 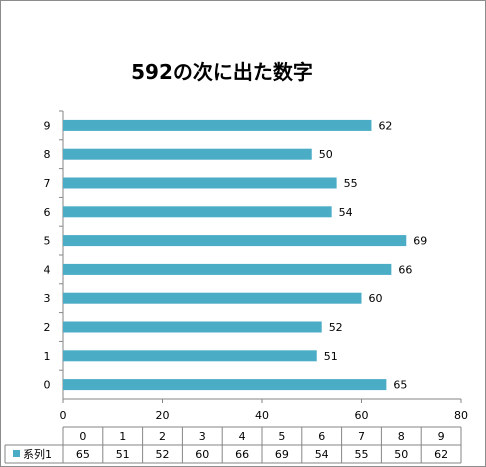 What do you see at coordinates (47, 154) in the screenshot?
I see `category-tick-label: 8` at bounding box center [47, 154].